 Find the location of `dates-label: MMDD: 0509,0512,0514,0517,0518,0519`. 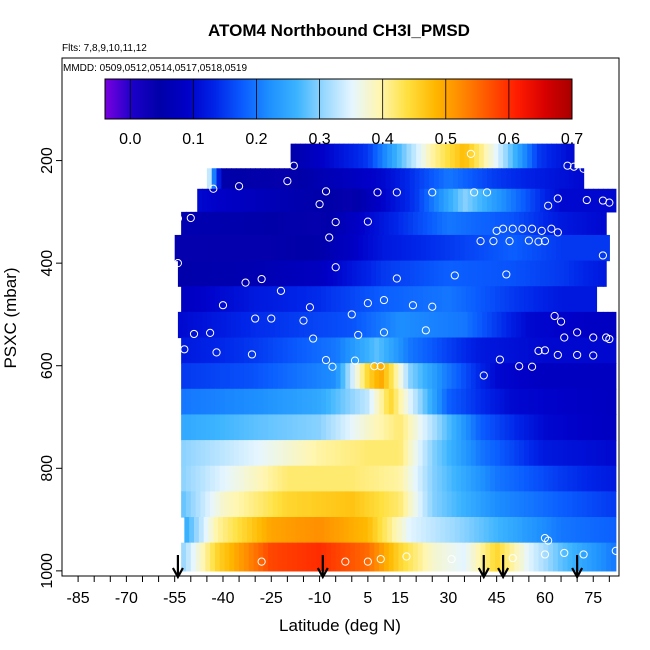

dates-label: MMDD: 0509,0512,0514,0517,0518,0519 is located at coordinates (155, 68).